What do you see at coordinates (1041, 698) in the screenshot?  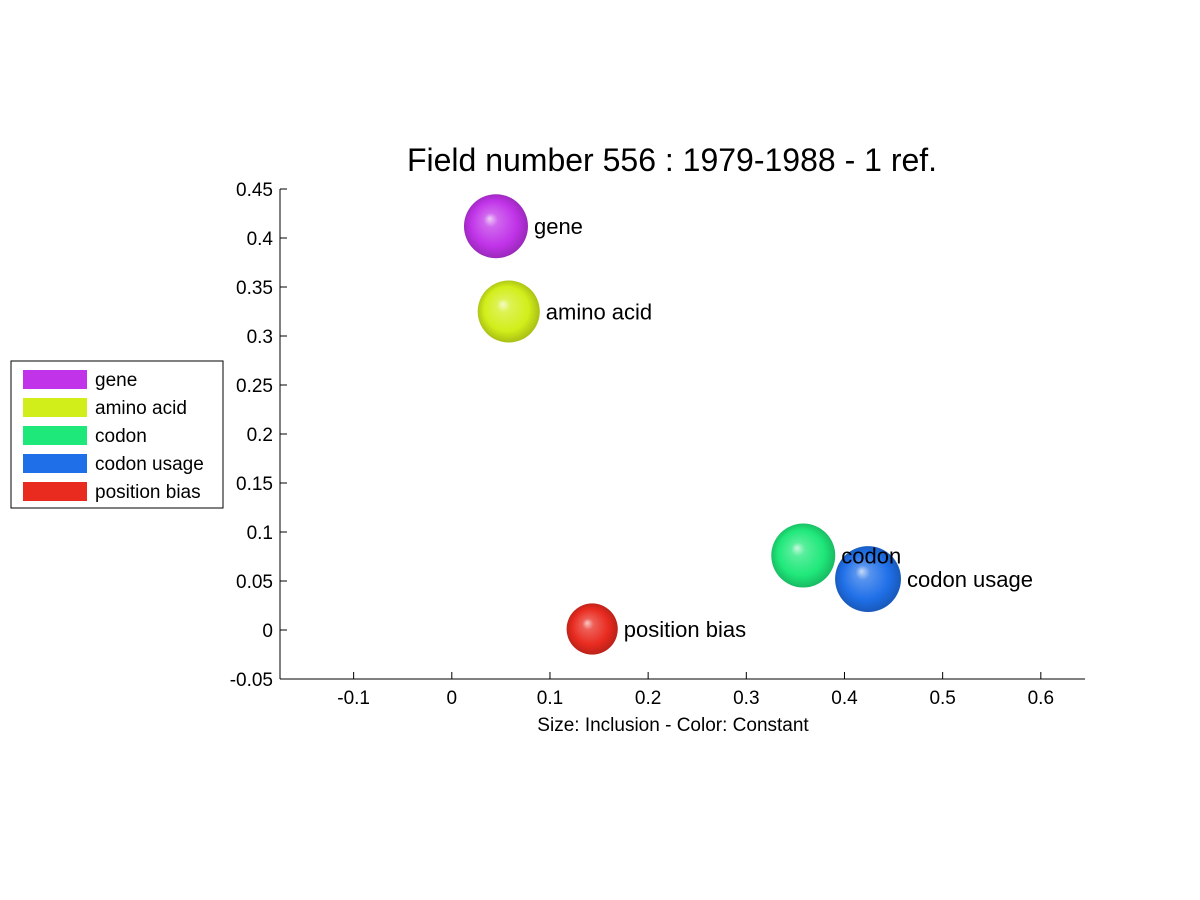 I see `x-tick-label: 0.6` at bounding box center [1041, 698].